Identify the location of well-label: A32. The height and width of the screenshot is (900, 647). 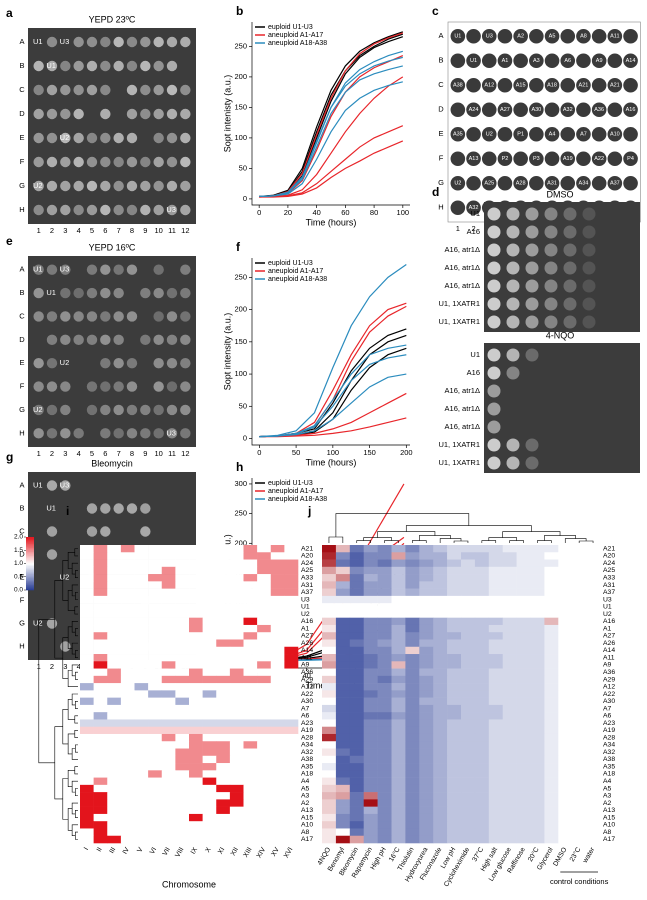
(474, 208).